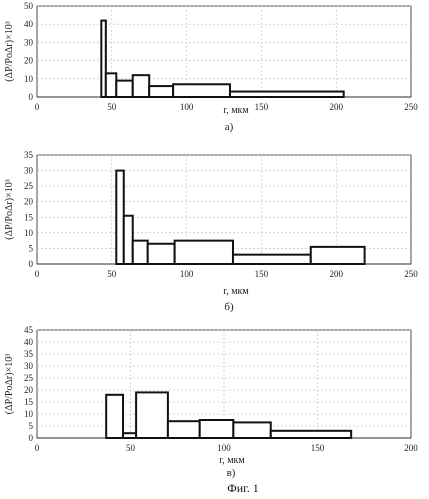  What do you see at coordinates (31, 426) in the screenshot?
I see `panel-c-ytick-label-1: 5` at bounding box center [31, 426].